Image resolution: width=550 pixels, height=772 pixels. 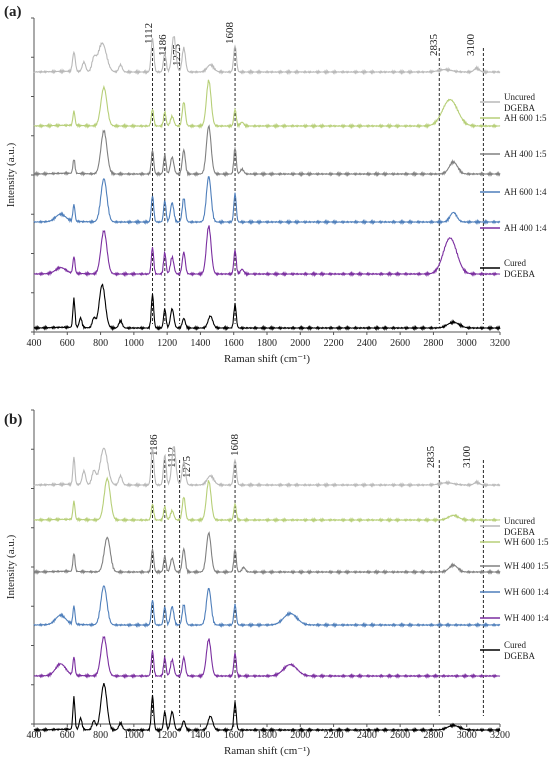 What do you see at coordinates (526, 592) in the screenshot?
I see `legend-label: WH 600 1:4` at bounding box center [526, 592].